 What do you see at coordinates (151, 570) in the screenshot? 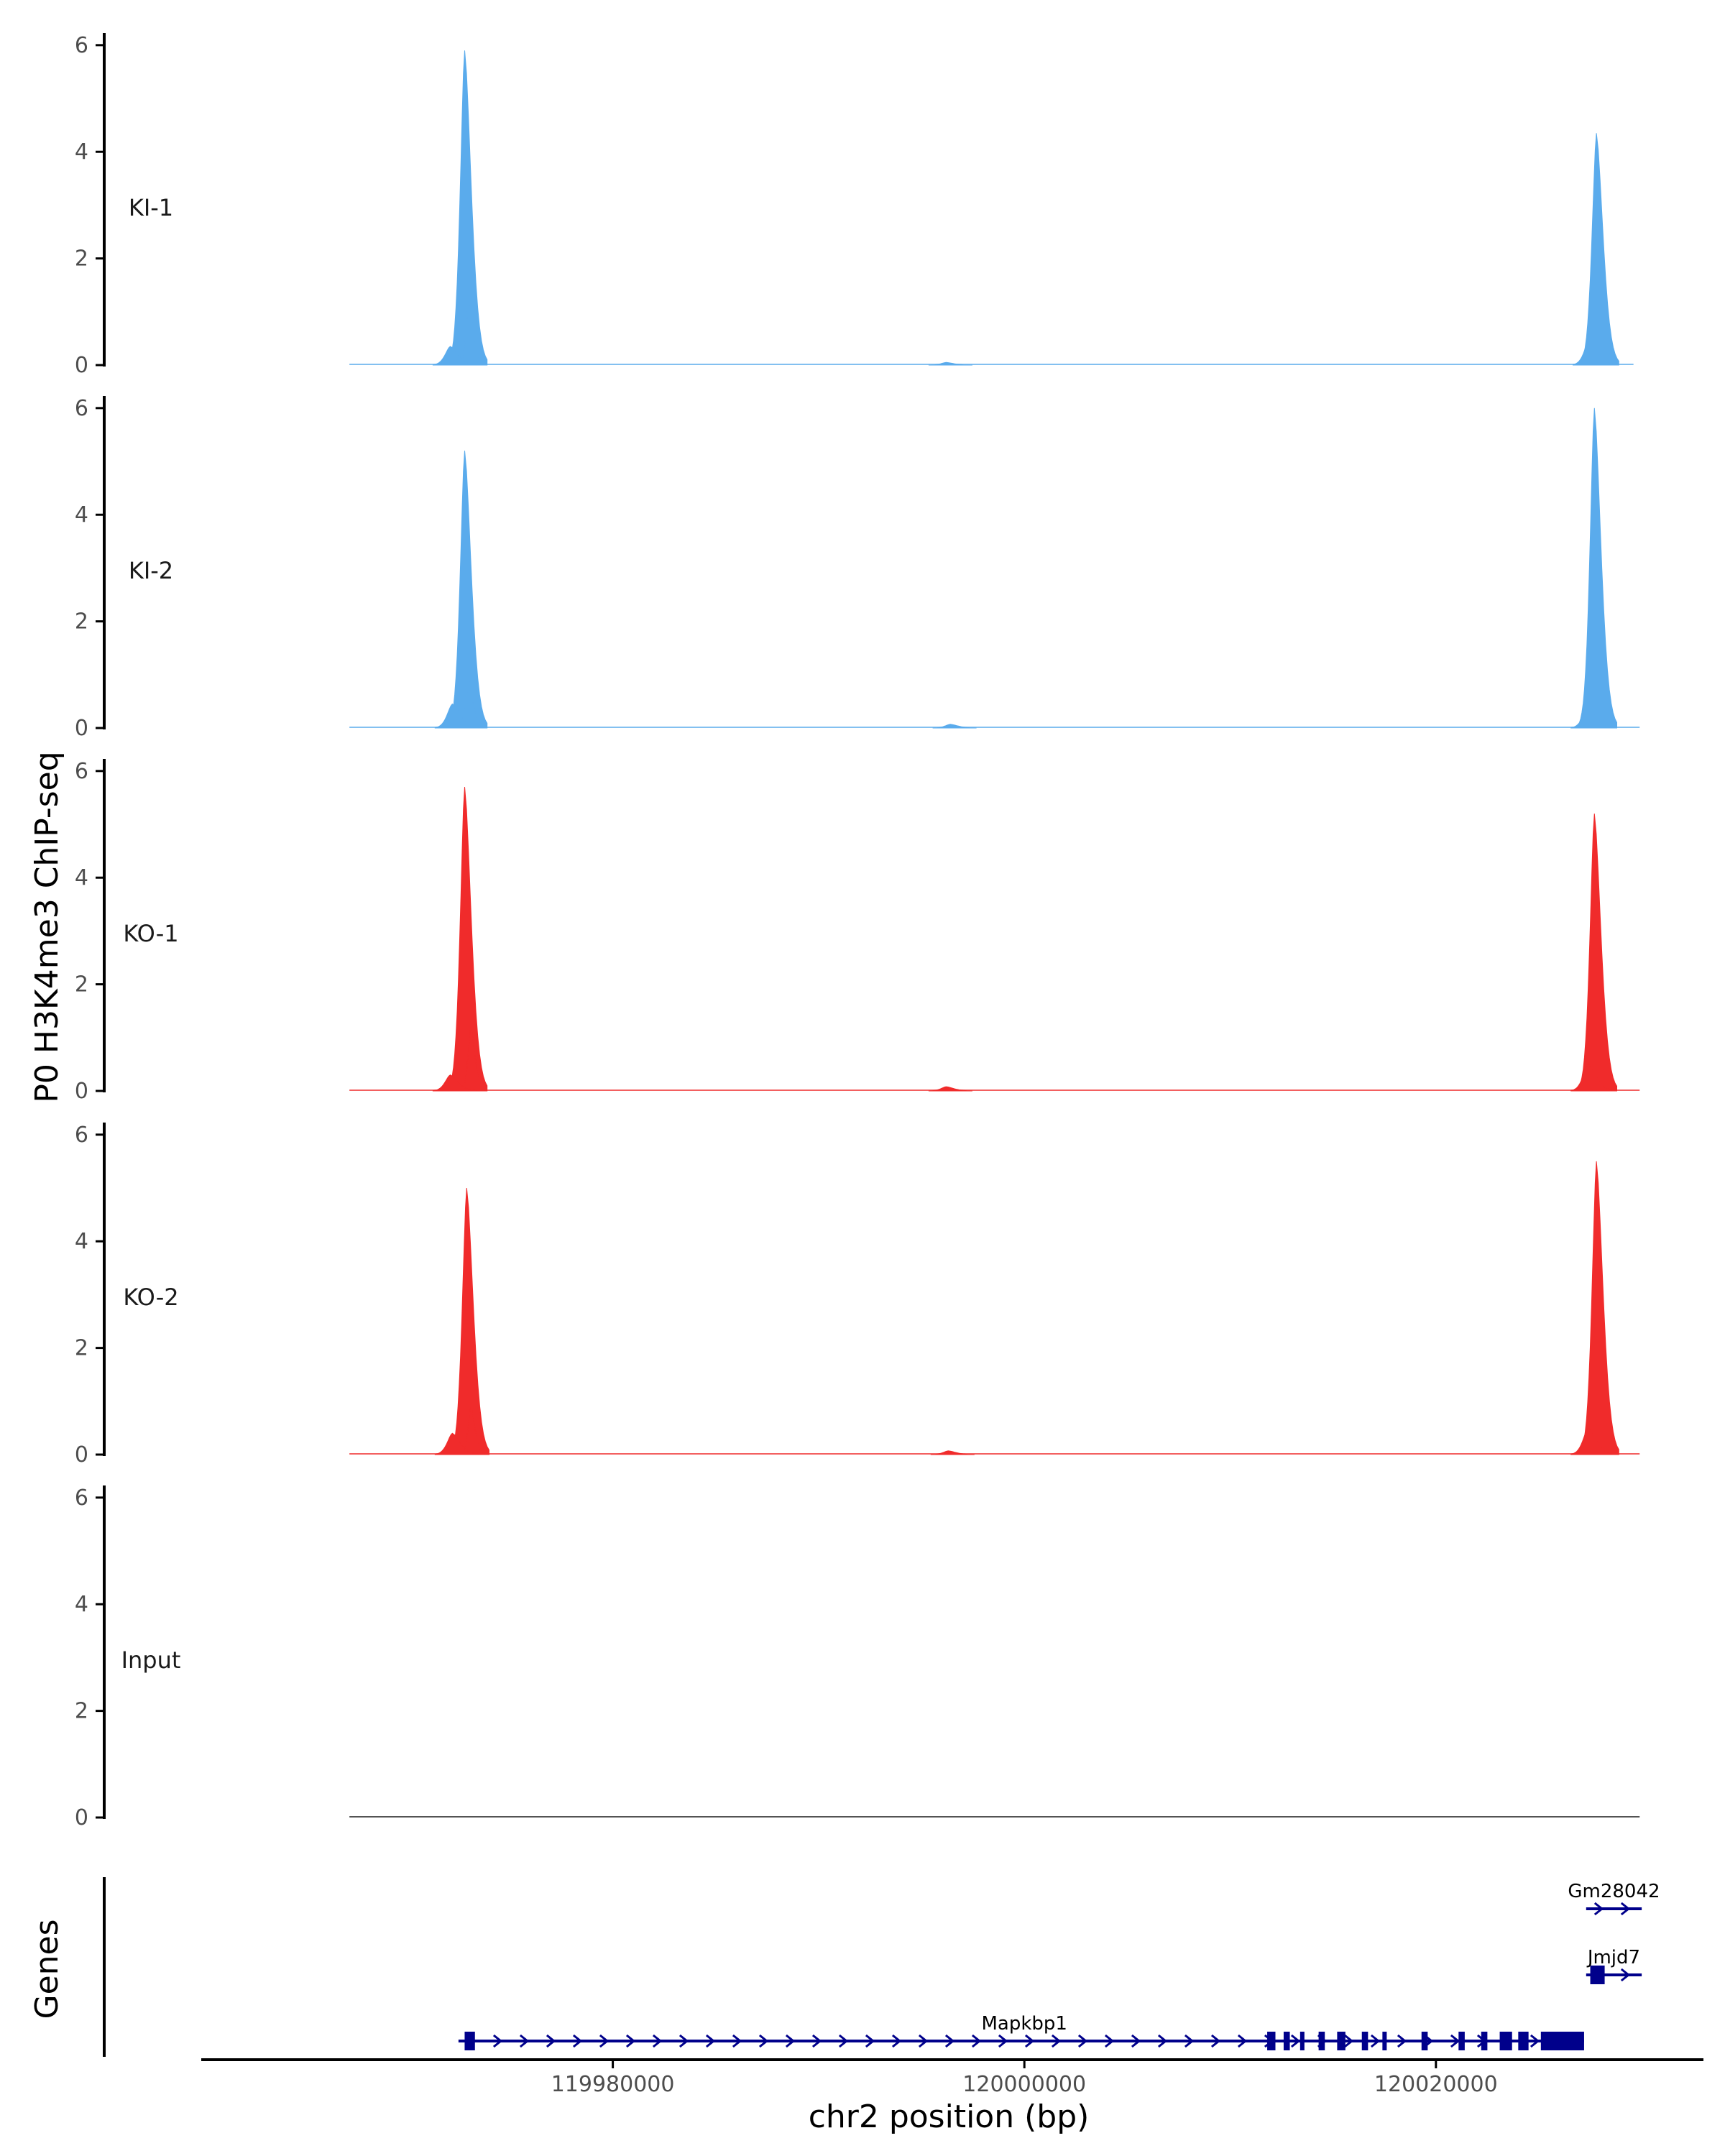
I see `track-label-ki-2: KI-2` at bounding box center [151, 570].